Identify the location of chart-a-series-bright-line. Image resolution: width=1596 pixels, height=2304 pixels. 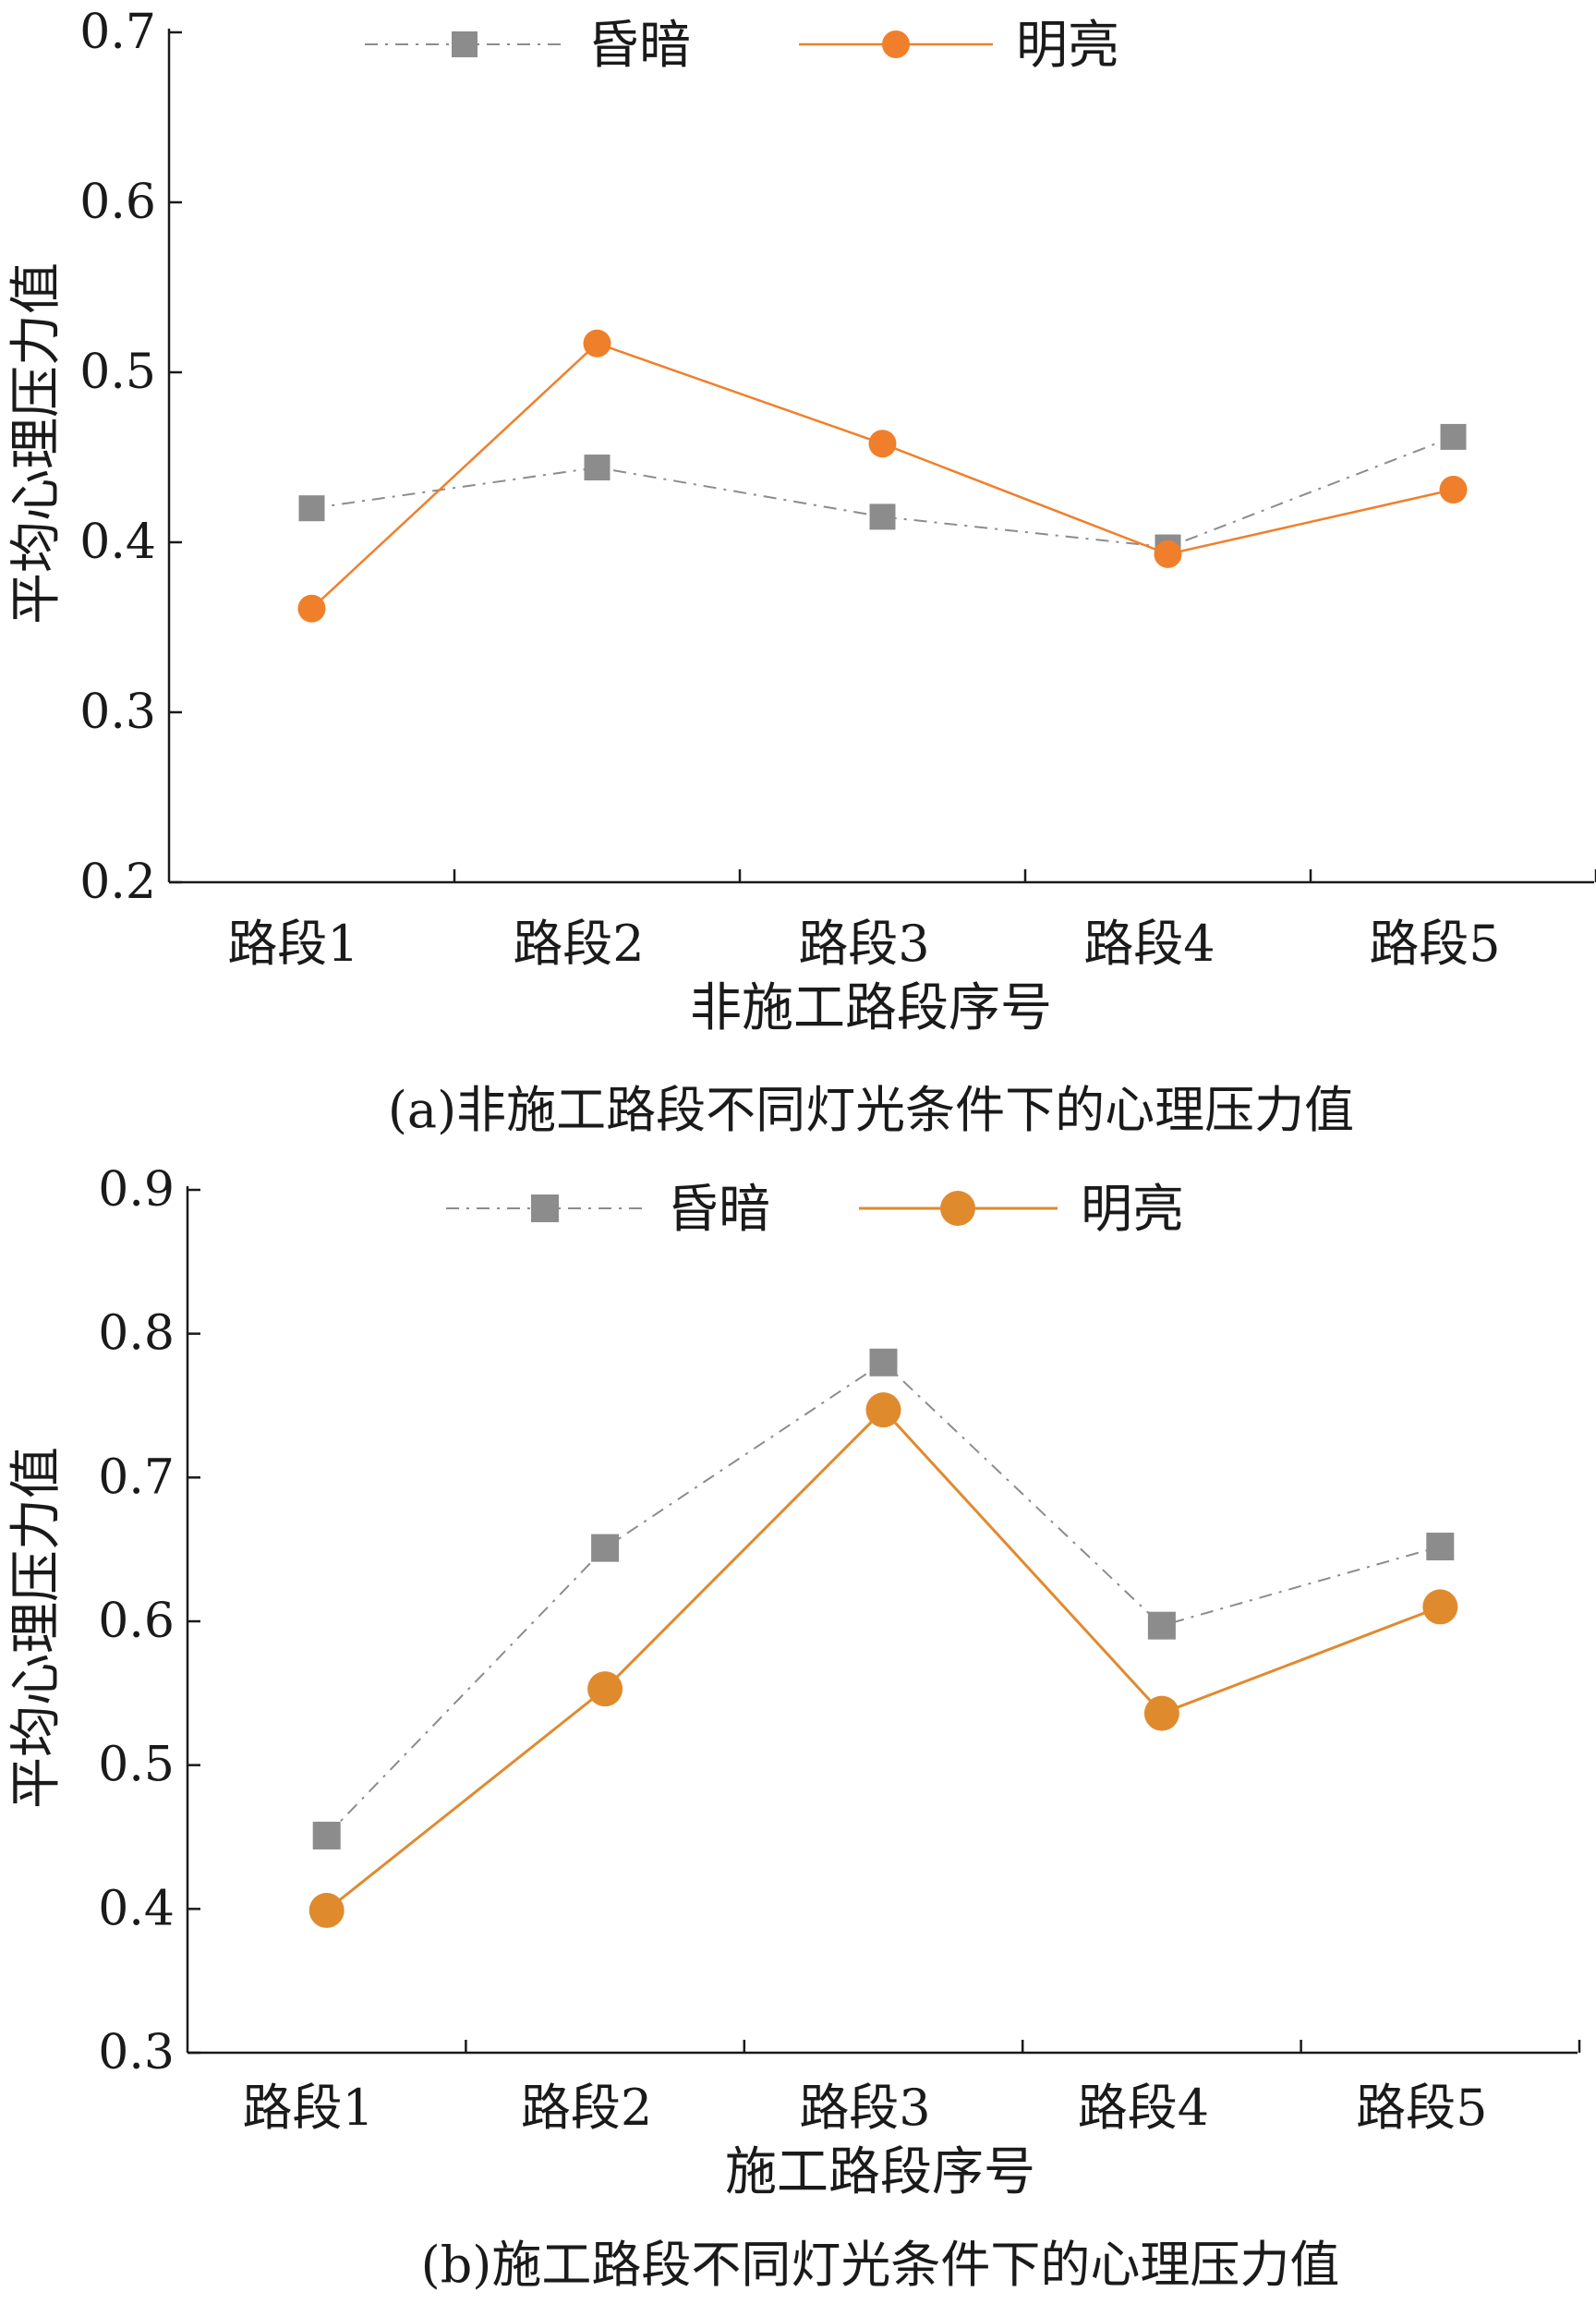
(882, 476).